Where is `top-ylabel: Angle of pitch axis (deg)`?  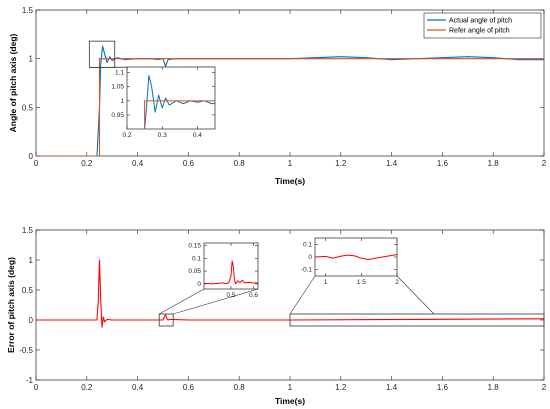 top-ylabel: Angle of pitch axis (deg) is located at coordinates (13, 82).